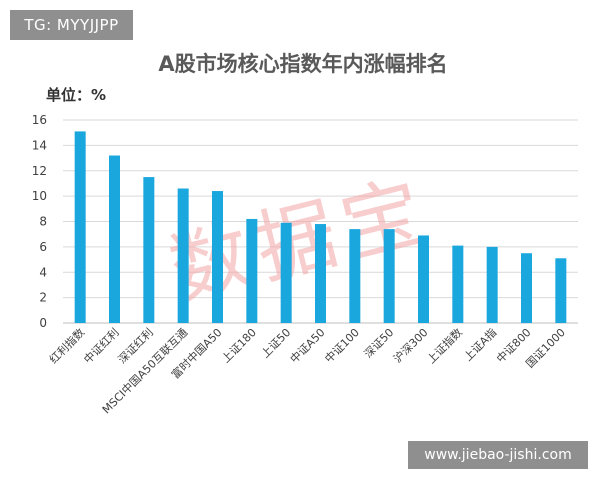 This screenshot has height=480, width=600. Describe the element at coordinates (498, 455) in the screenshot. I see `url-watermark-badge: www.jiebao-jishi.com` at that location.